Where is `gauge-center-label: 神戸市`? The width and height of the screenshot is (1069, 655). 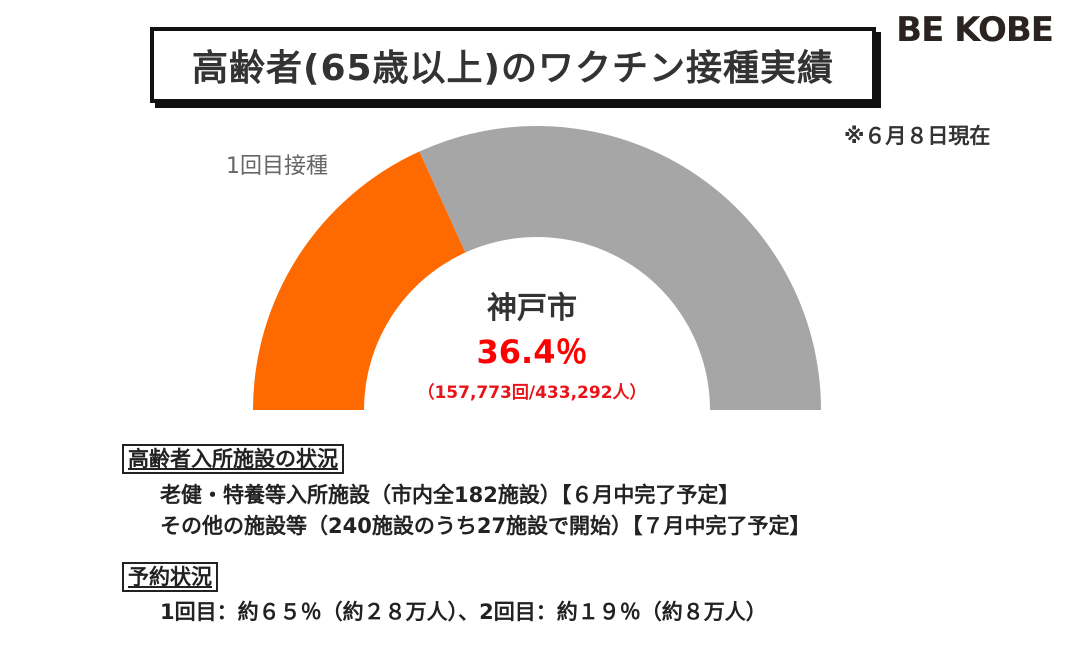 gauge-center-label: 神戸市 is located at coordinates (532, 308).